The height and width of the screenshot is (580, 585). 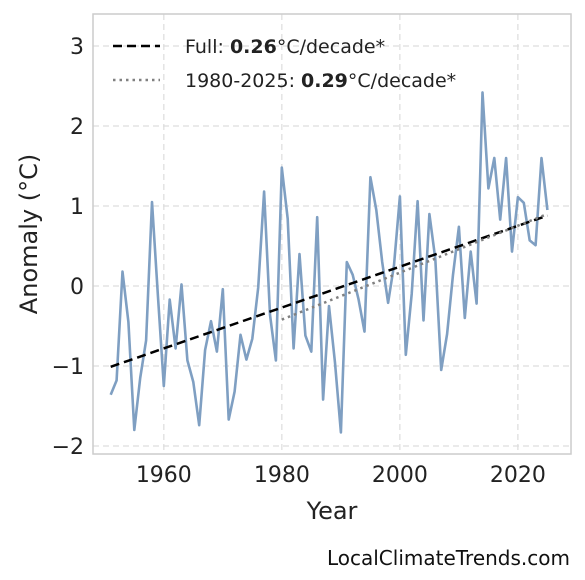 I want to click on legend-full-suffix: °C/decade*, so click(x=331, y=47).